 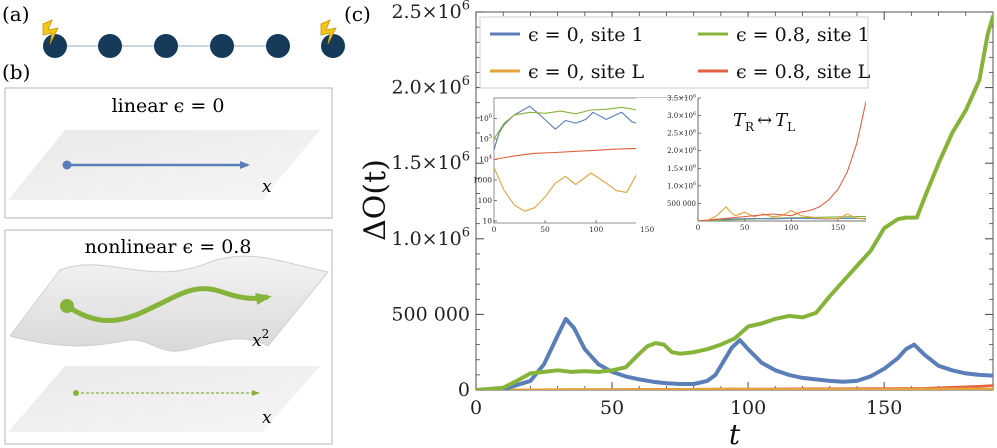 I want to click on legend-frame, so click(x=674, y=52).